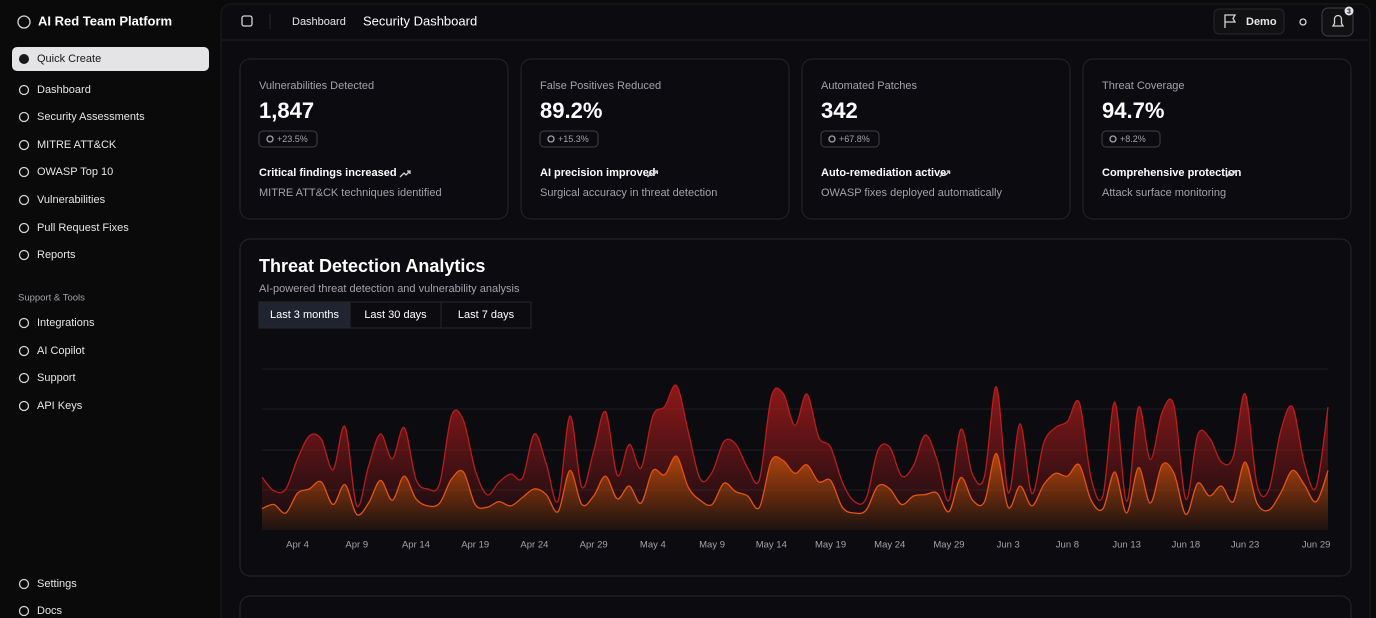 The width and height of the screenshot is (1376, 618). What do you see at coordinates (571, 110) in the screenshot?
I see `stat-value: 89.2%` at bounding box center [571, 110].